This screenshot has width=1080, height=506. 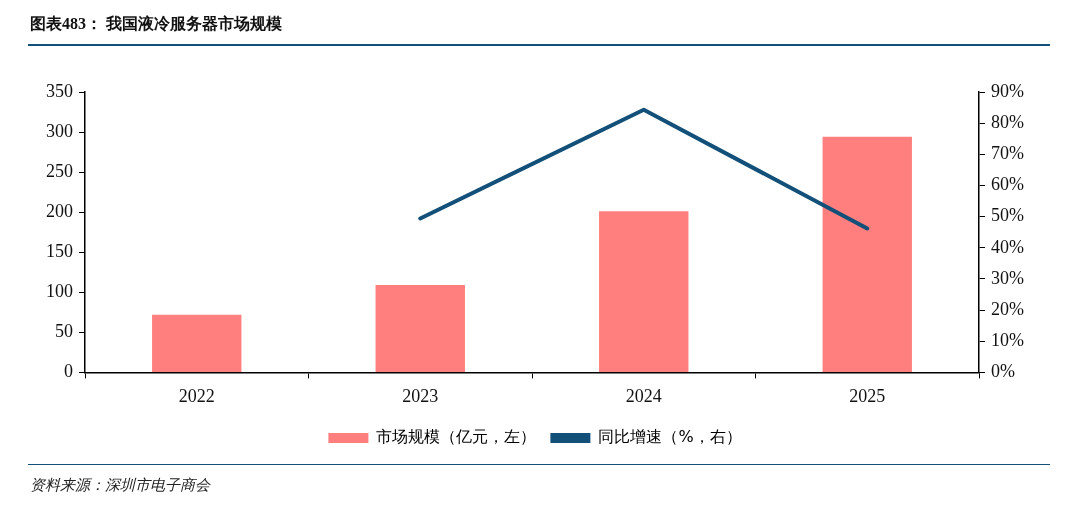 I want to click on y-tick-label: 300, so click(x=59, y=130).